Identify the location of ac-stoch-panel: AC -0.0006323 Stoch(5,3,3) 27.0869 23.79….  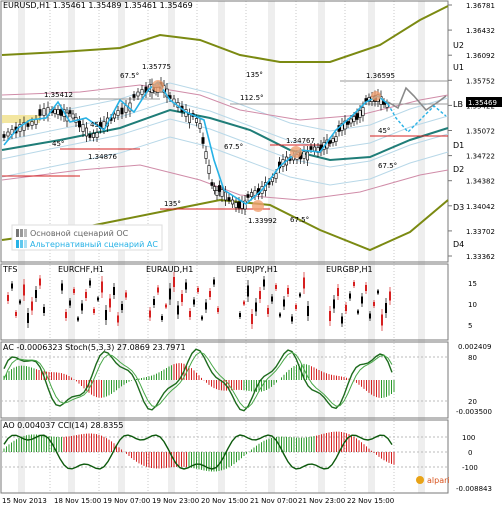
(246, 380).